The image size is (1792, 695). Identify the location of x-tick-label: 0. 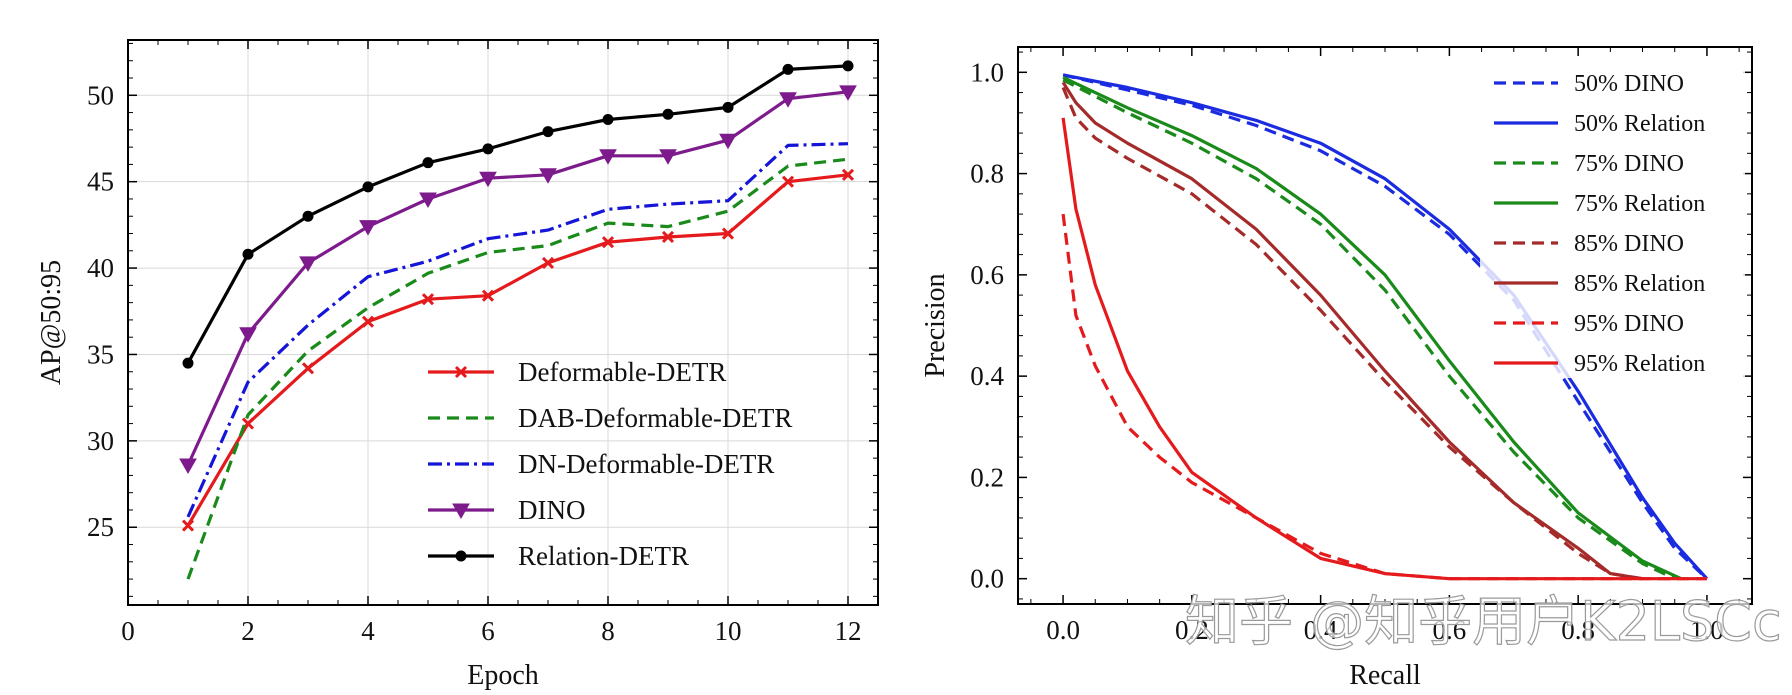
(128, 631).